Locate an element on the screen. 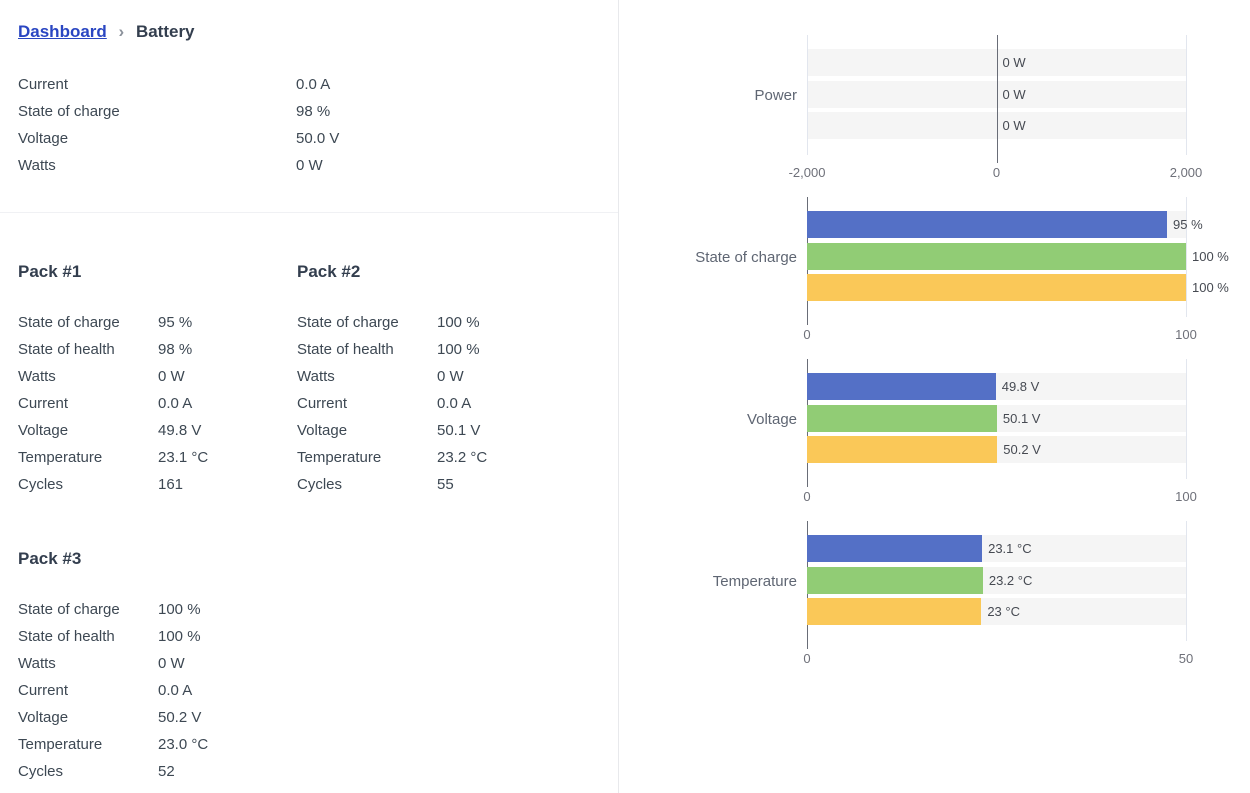 The width and height of the screenshot is (1250, 793). summary-value: 0 W is located at coordinates (309, 165).